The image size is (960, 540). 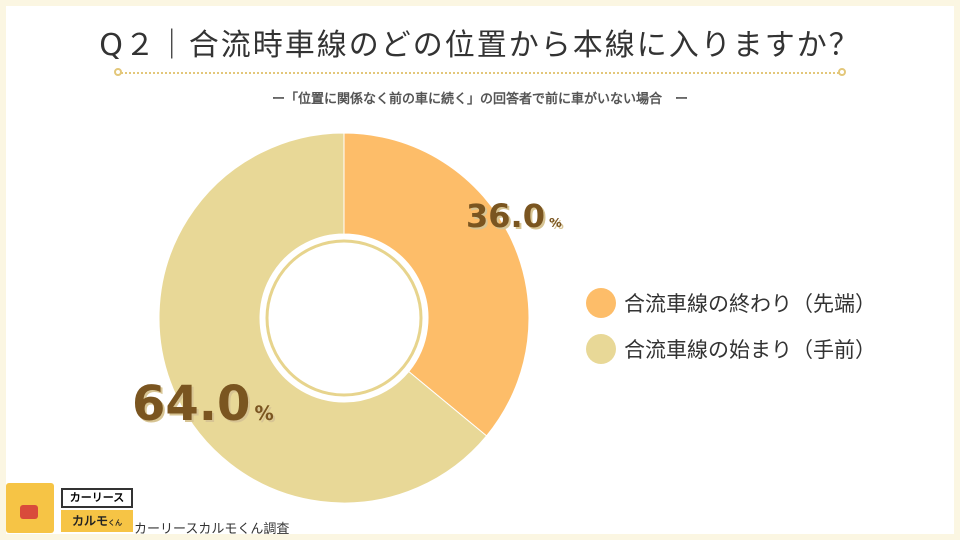 What do you see at coordinates (212, 529) in the screenshot?
I see `source-credit: カーリースカルモくん調査` at bounding box center [212, 529].